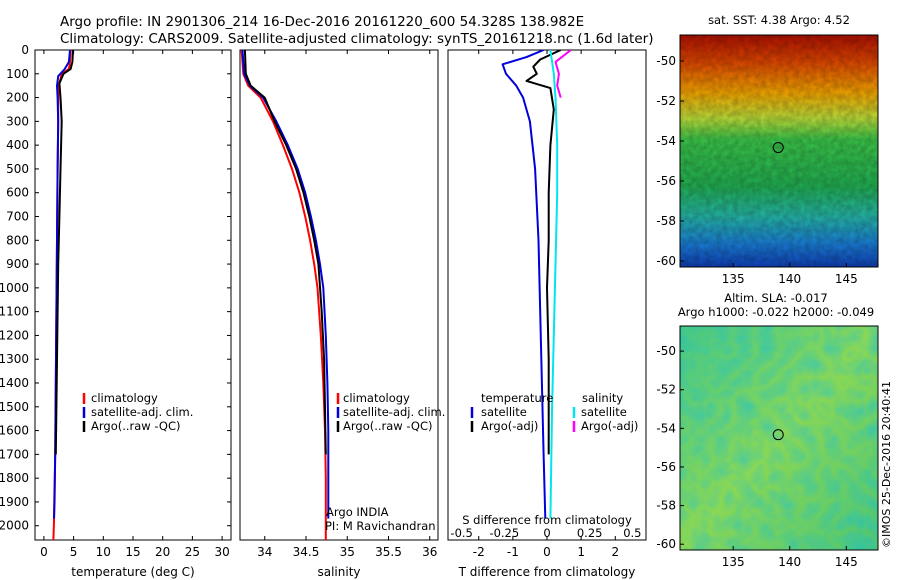  What do you see at coordinates (14, 335) in the screenshot?
I see `depth-tick-label: 1200` at bounding box center [14, 335].